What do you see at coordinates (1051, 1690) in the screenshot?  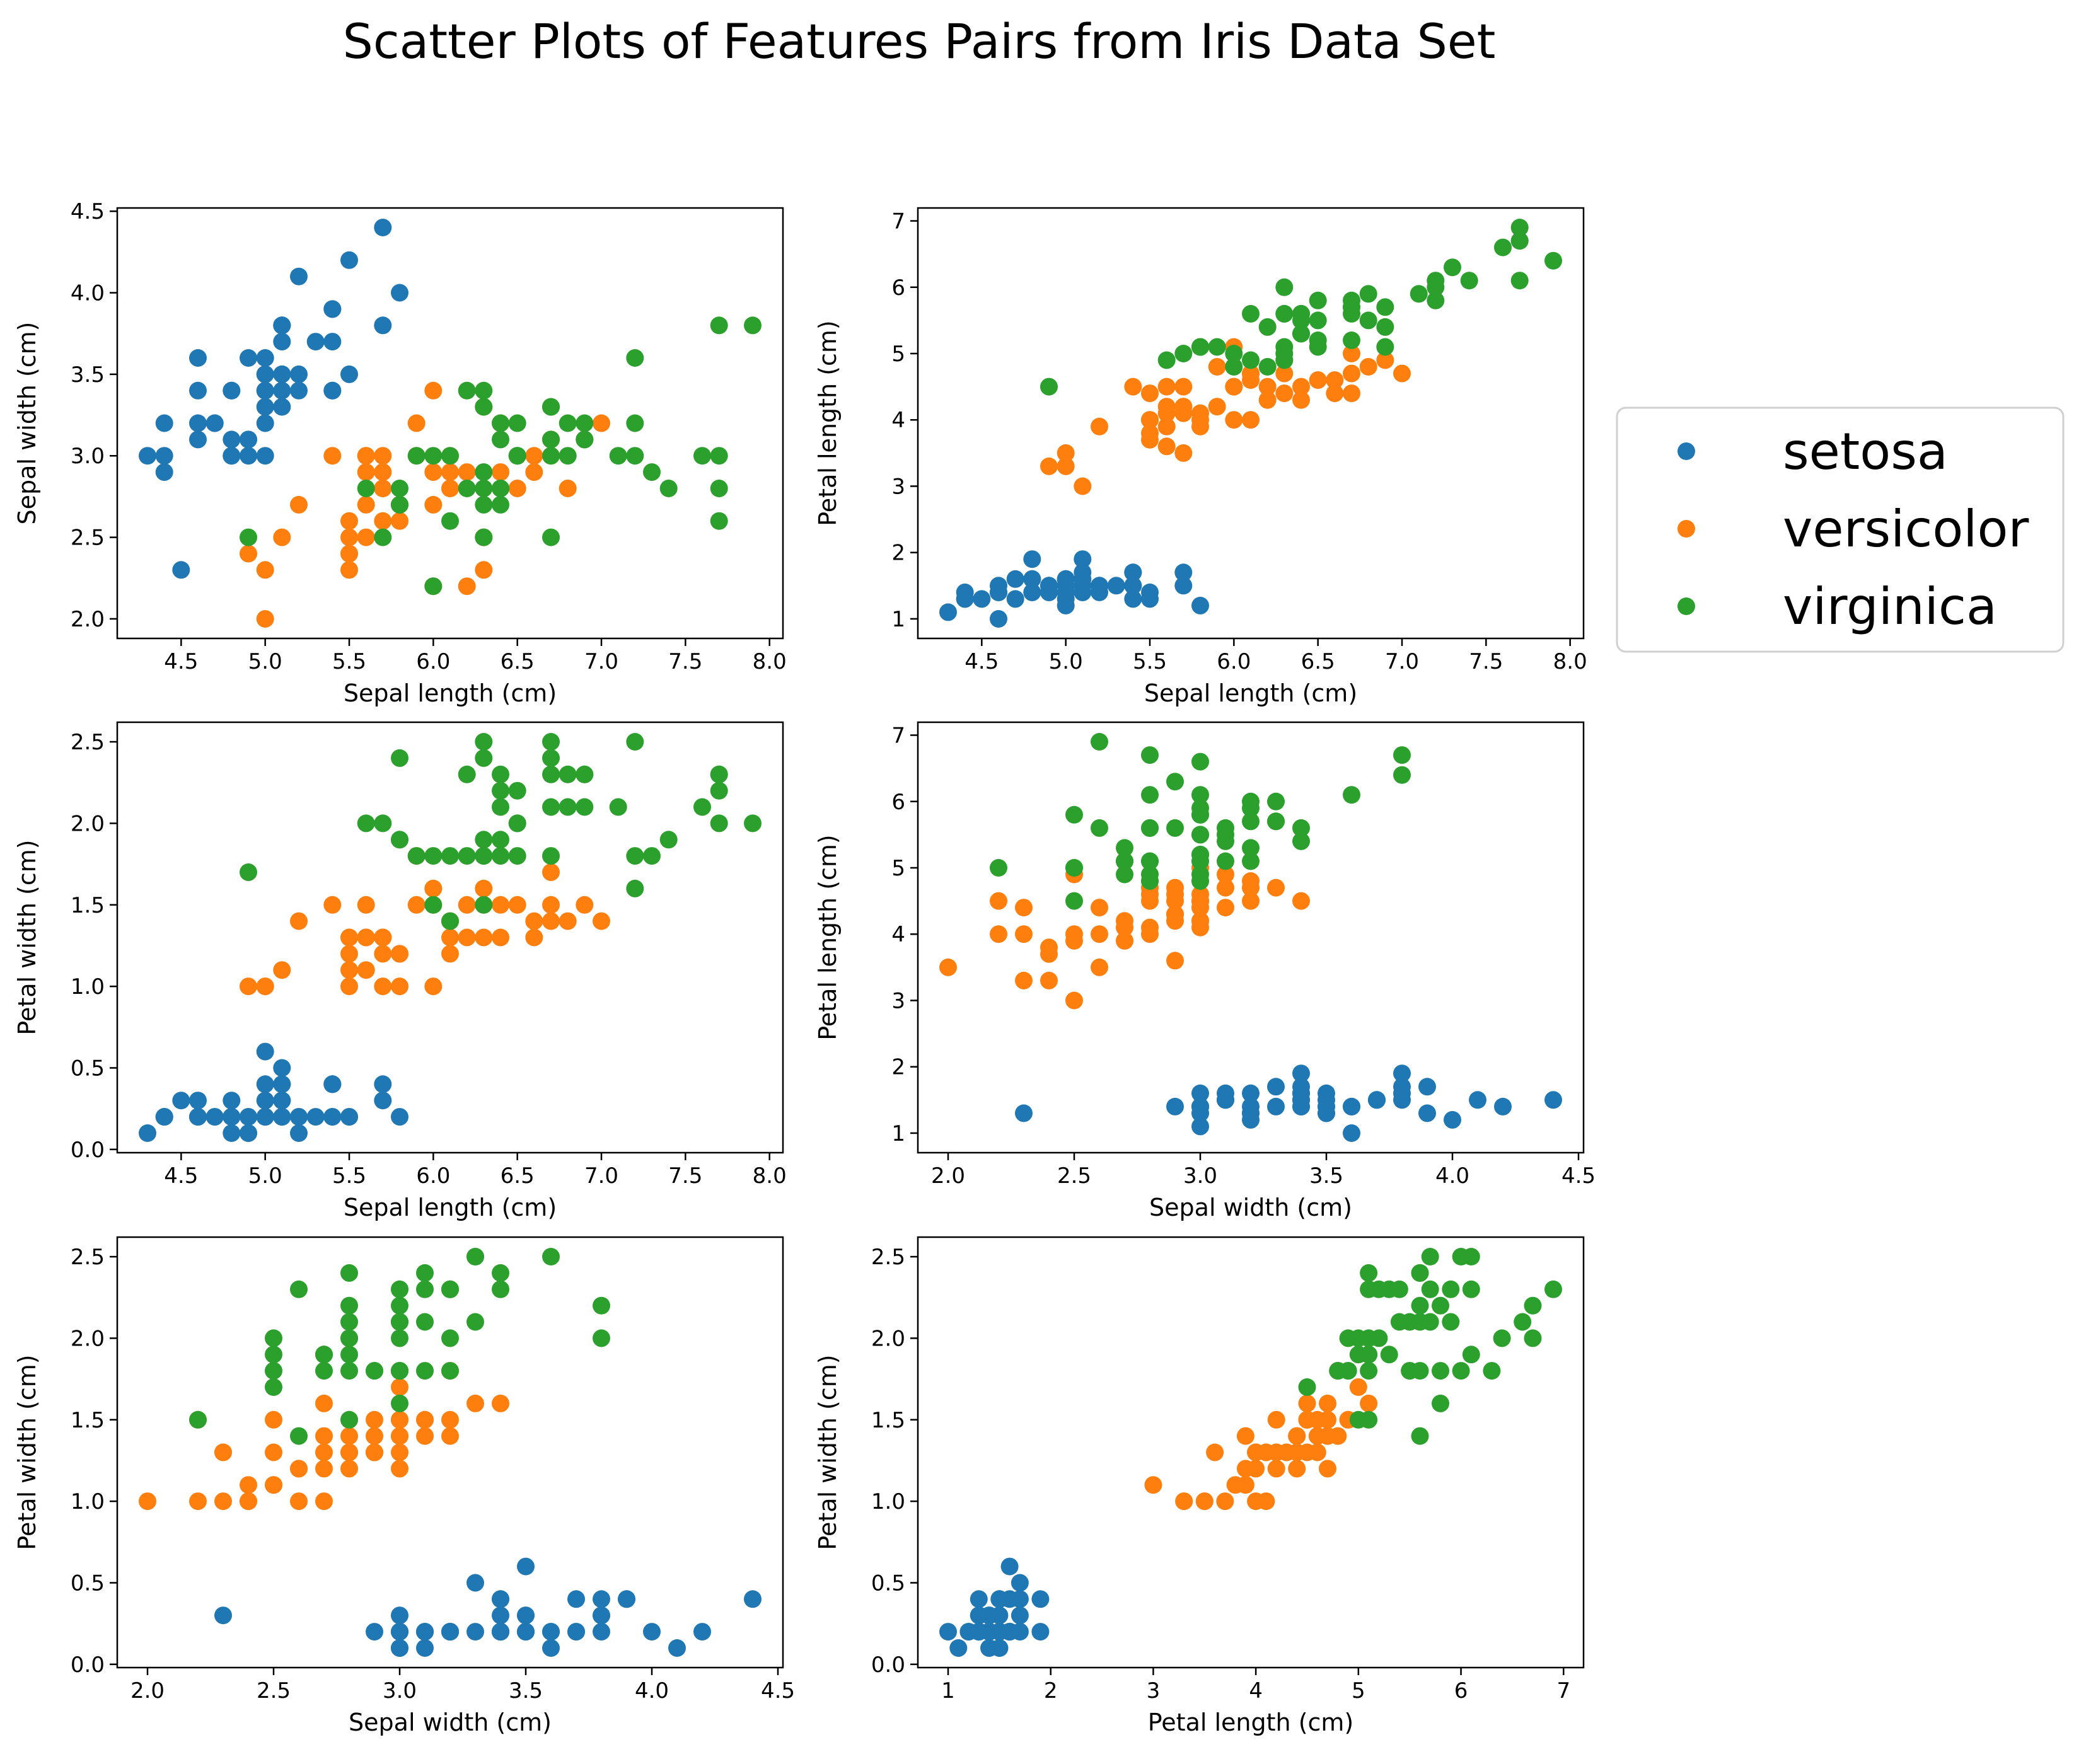 I see `x-tick-label: 2` at bounding box center [1051, 1690].